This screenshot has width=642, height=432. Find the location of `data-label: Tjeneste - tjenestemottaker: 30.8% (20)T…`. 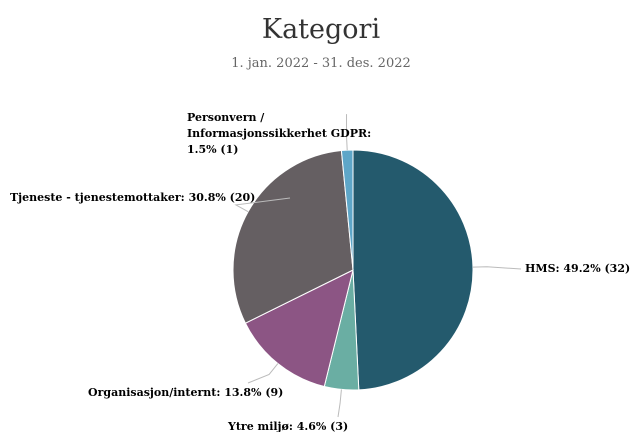

data-label: Tjeneste - tjenestemottaker: 30.8% (20)T… is located at coordinates (132, 197).